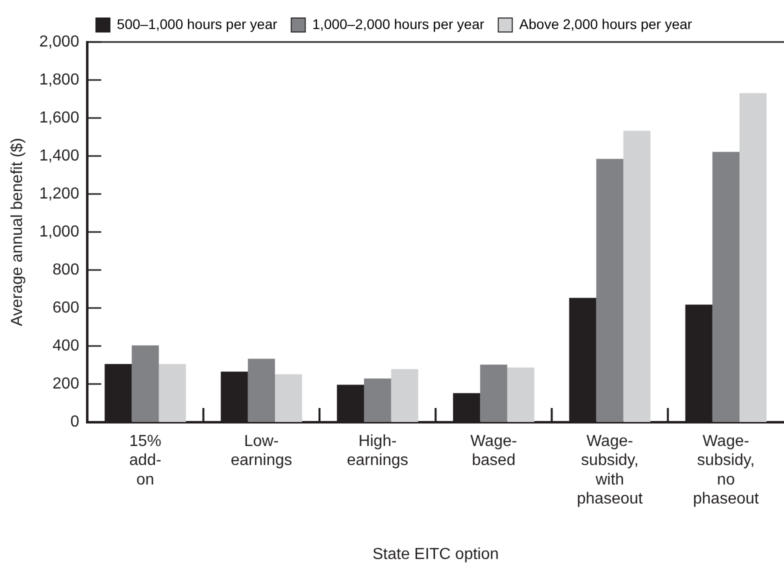 The height and width of the screenshot is (572, 784). Describe the element at coordinates (66, 269) in the screenshot. I see `y-tick-label: 800` at that location.